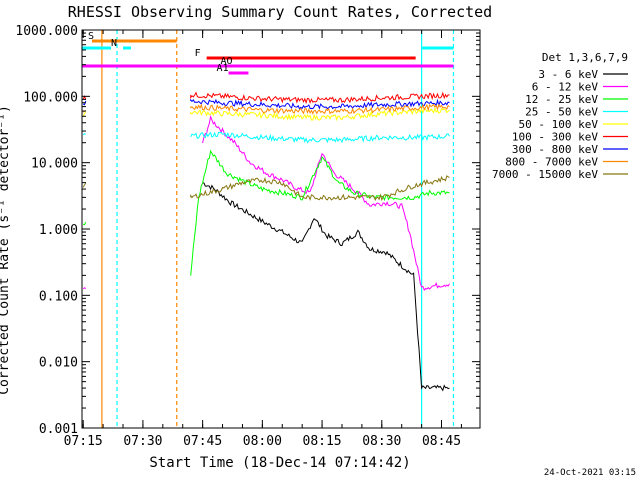 Image resolution: width=640 pixels, height=480 pixels. Describe the element at coordinates (555, 149) in the screenshot. I see `legend-label: 300 - 800 keV` at that location.